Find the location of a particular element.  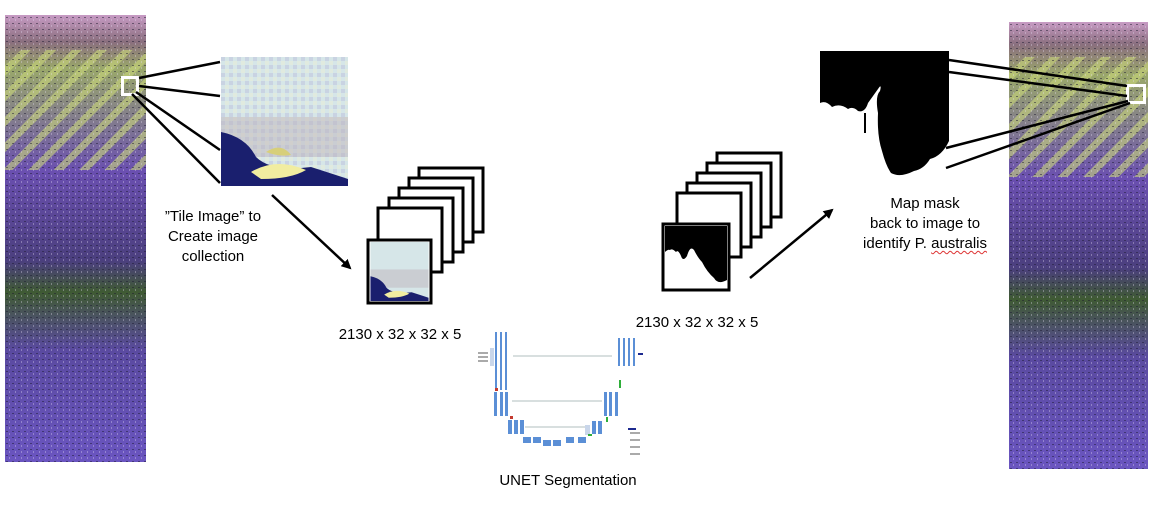

stack-front-mask is located at coordinates (696, 254).